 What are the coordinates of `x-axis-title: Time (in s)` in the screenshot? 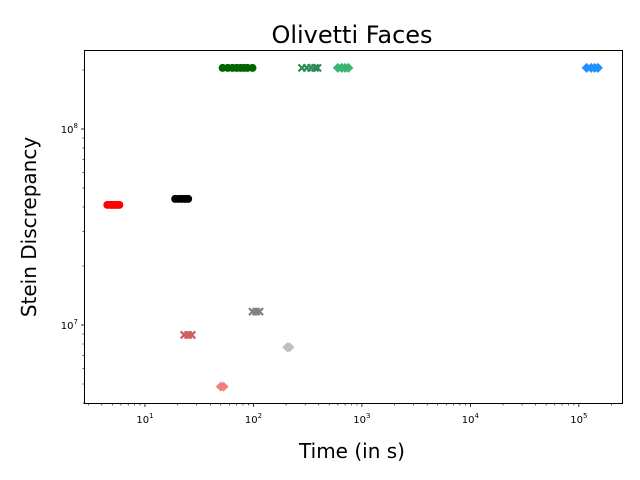 It's located at (351, 451).